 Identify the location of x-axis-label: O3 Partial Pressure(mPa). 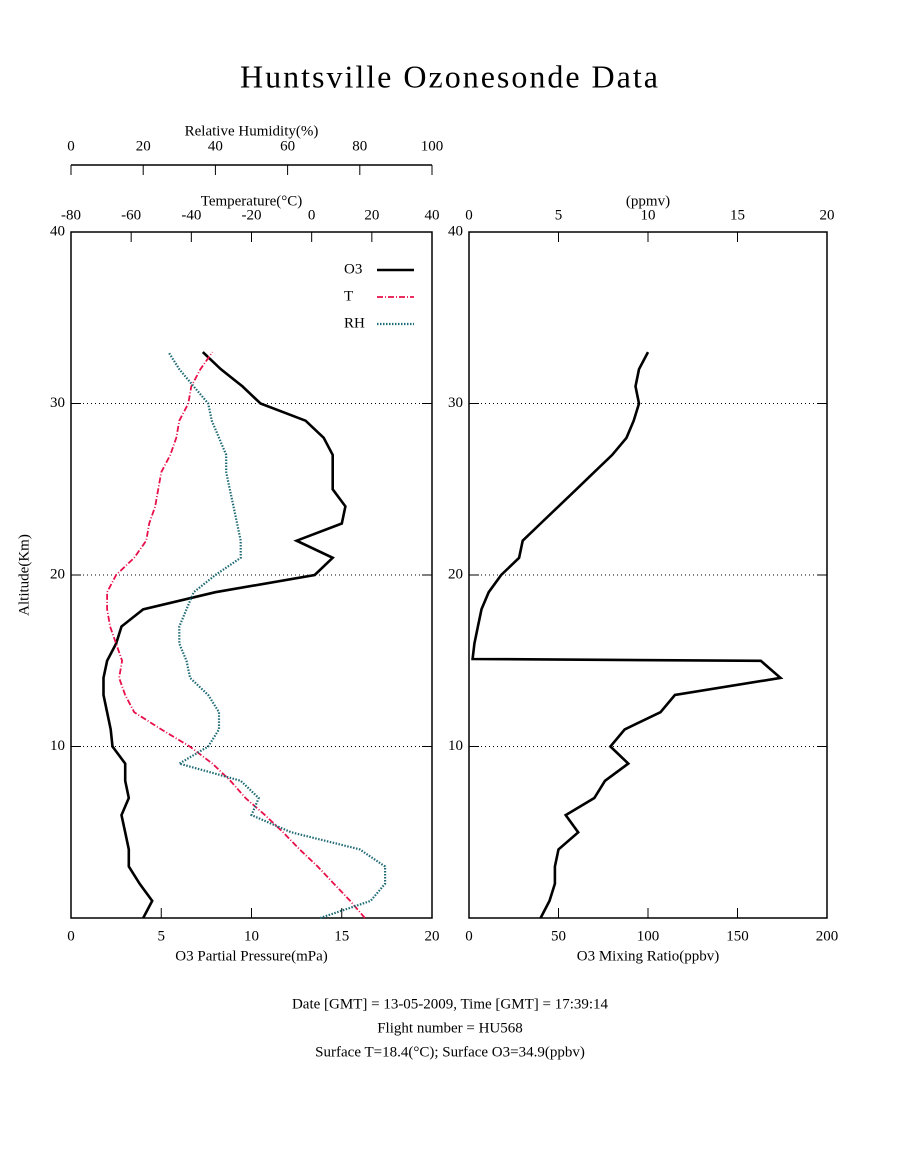
(251, 956).